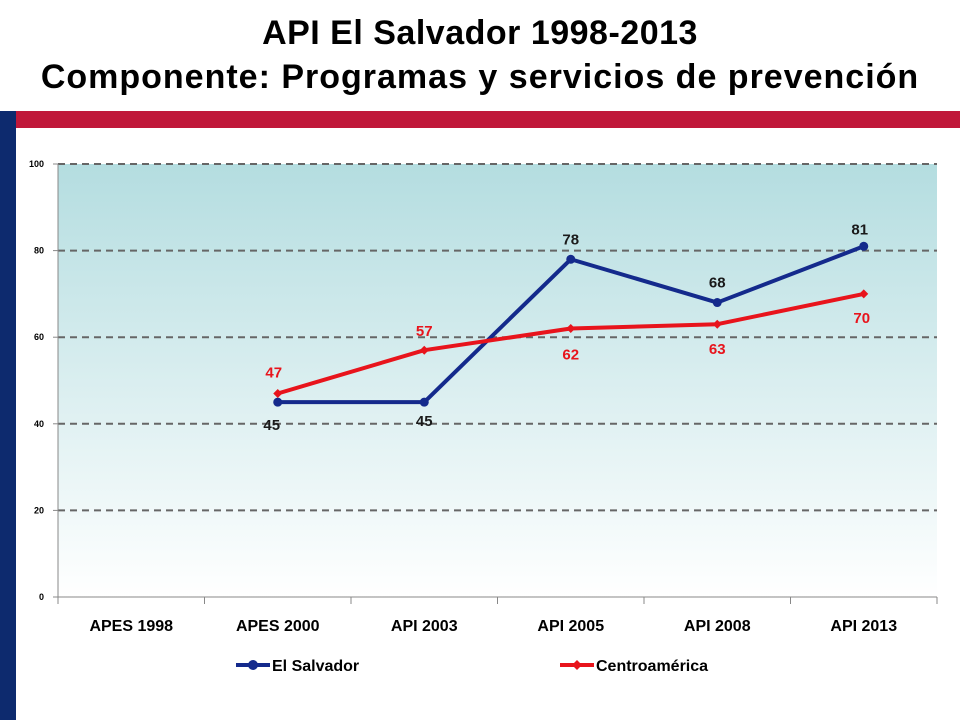  Describe the element at coordinates (424, 331) in the screenshot. I see `data-label: 57` at that location.